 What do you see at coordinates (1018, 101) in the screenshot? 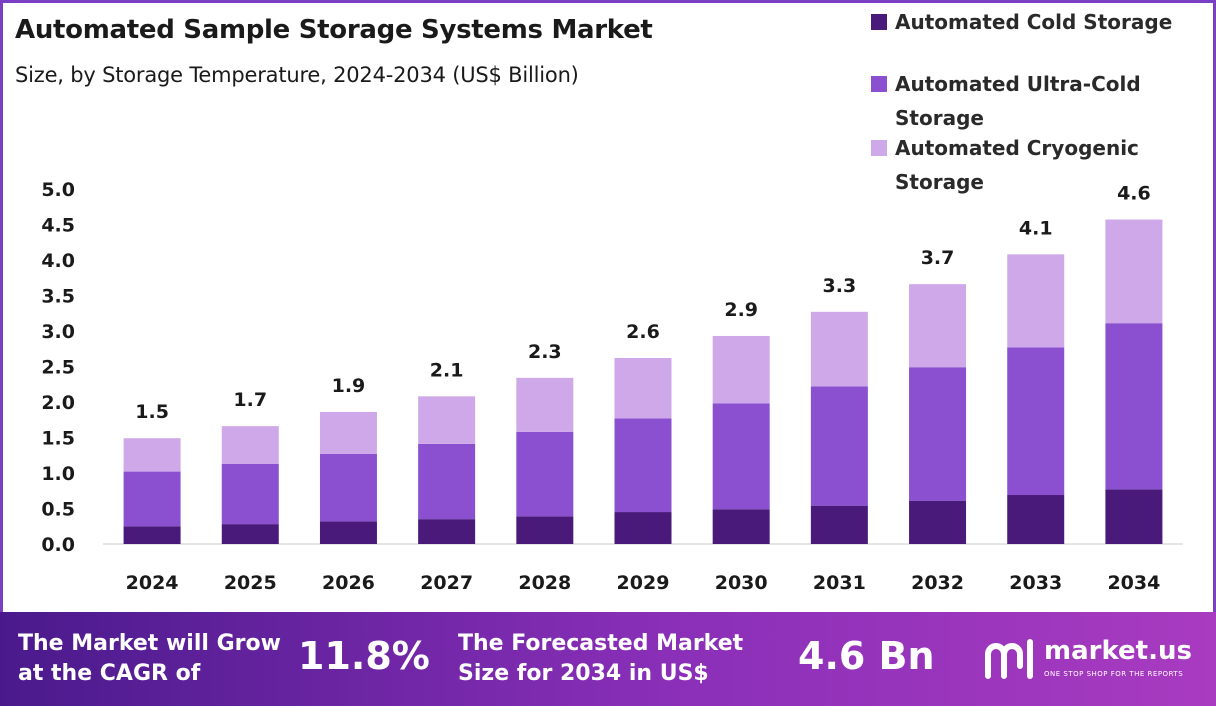
I see `legend-label-ultra-cold: Automated Ultra-Cold Storage` at bounding box center [1018, 101].